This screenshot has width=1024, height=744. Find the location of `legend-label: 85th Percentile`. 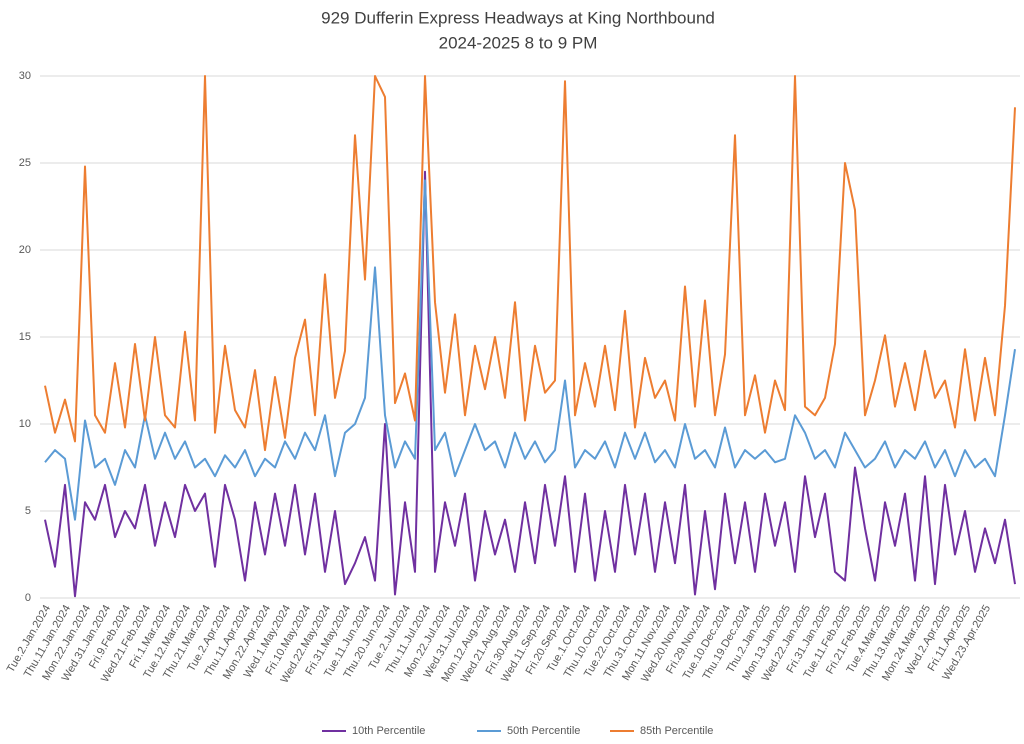

legend-label: 85th Percentile is located at coordinates (676, 731).